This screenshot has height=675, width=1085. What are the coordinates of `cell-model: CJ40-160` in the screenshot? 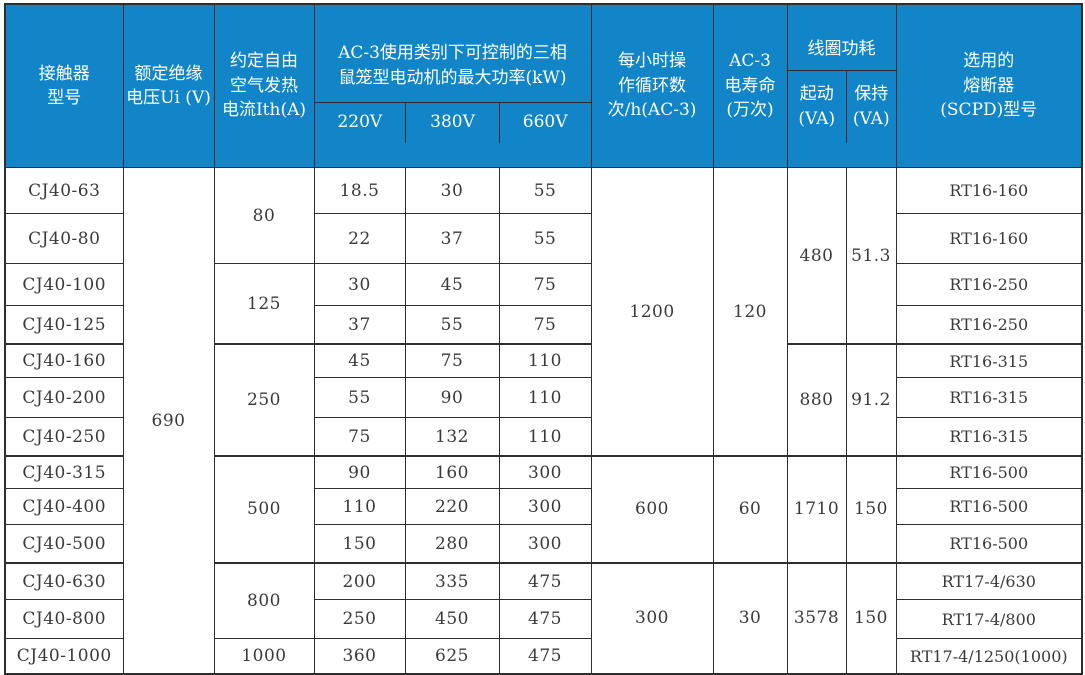 It's located at (64, 360).